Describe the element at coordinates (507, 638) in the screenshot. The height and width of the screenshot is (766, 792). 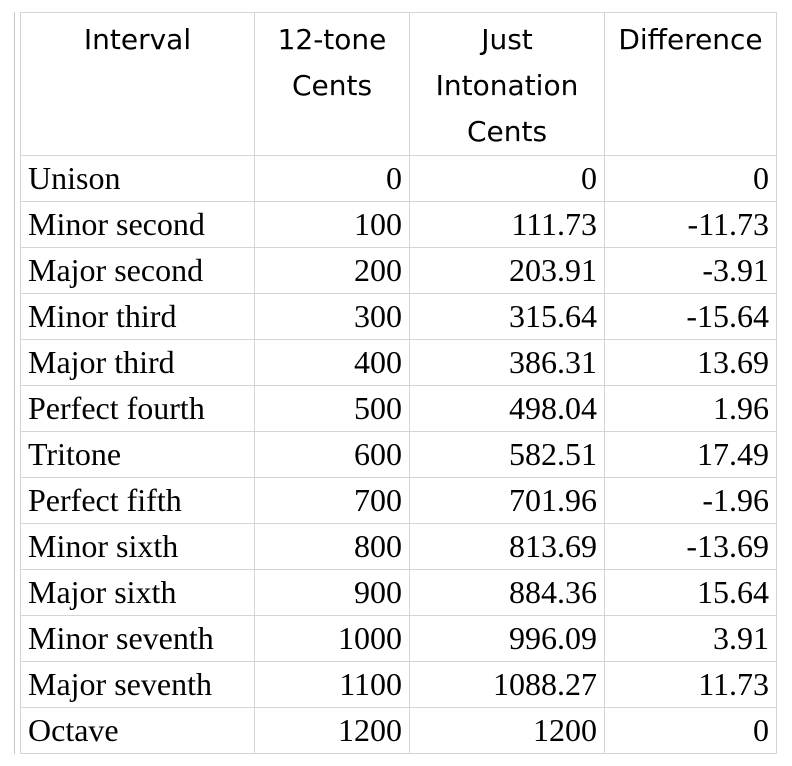
I see `just-cents-cell: 996.09` at that location.